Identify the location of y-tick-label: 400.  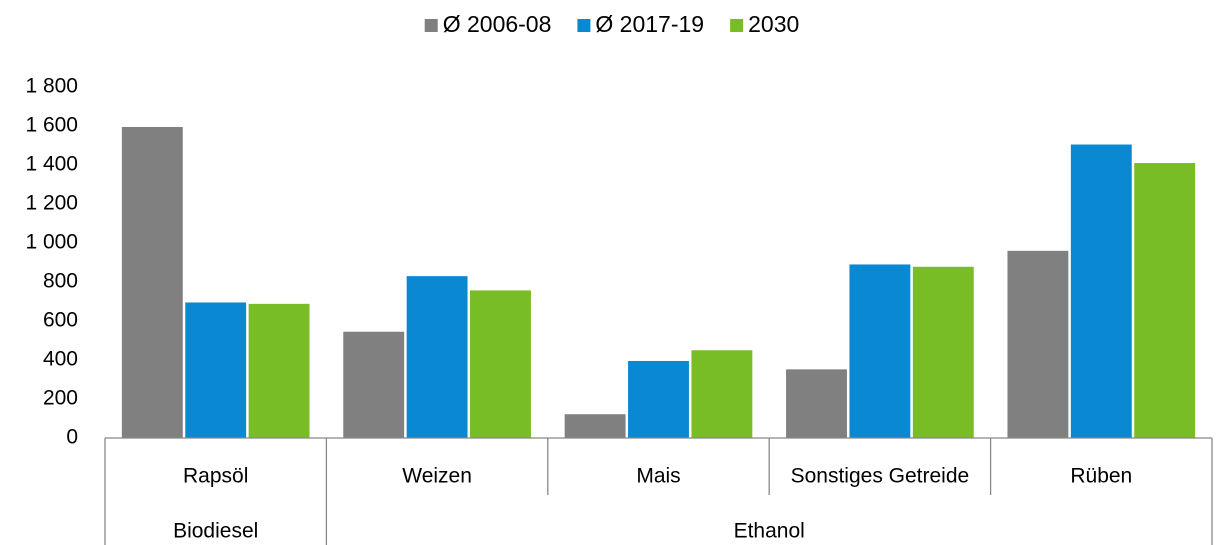
(60, 359).